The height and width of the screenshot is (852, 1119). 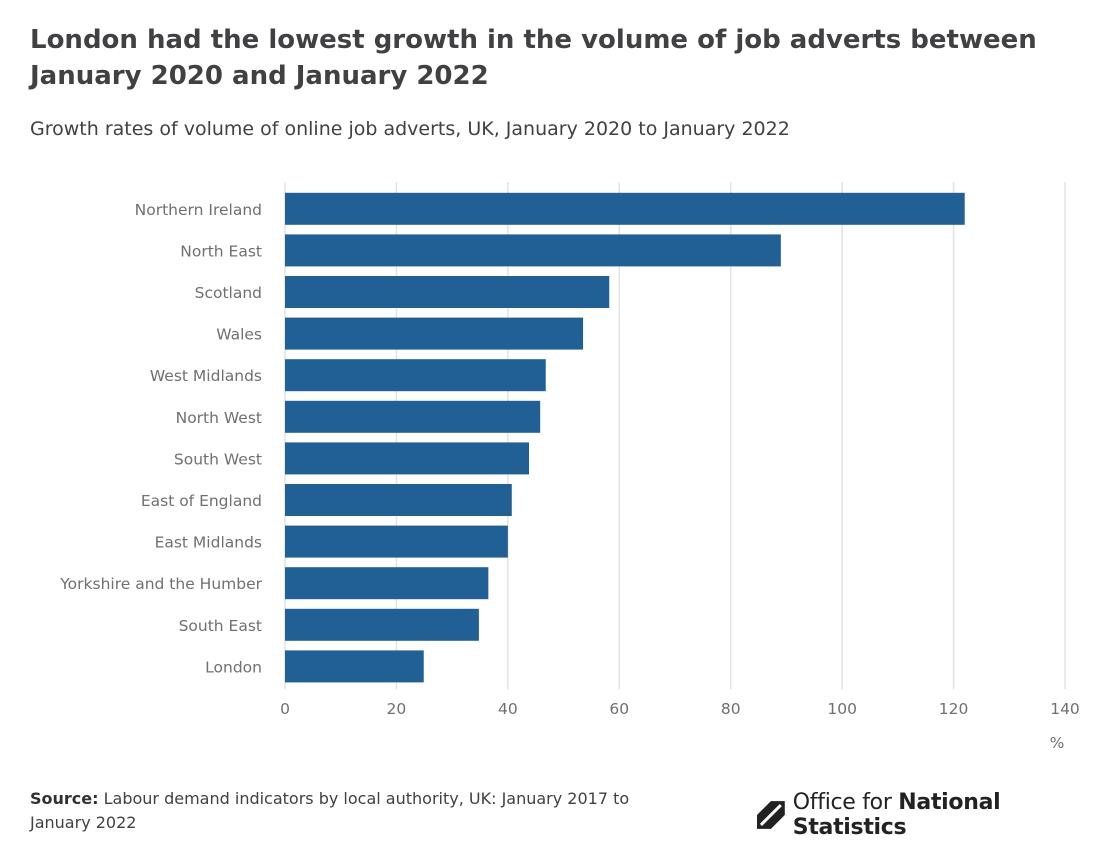 I want to click on category-label: North East, so click(x=221, y=251).